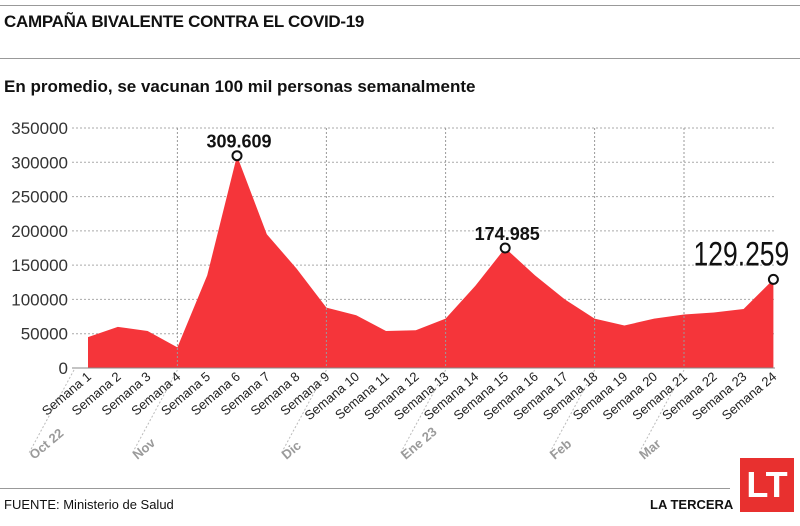  What do you see at coordinates (507, 234) in the screenshot?
I see `annotation-label: 174.985` at bounding box center [507, 234].